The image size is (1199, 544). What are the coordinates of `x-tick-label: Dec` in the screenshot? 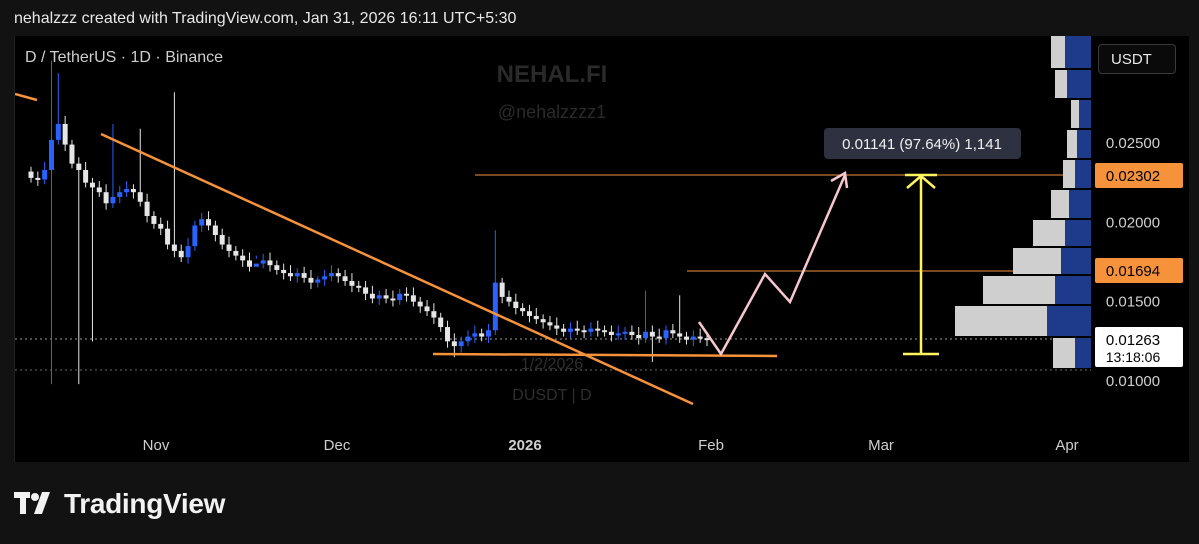 It's located at (337, 445).